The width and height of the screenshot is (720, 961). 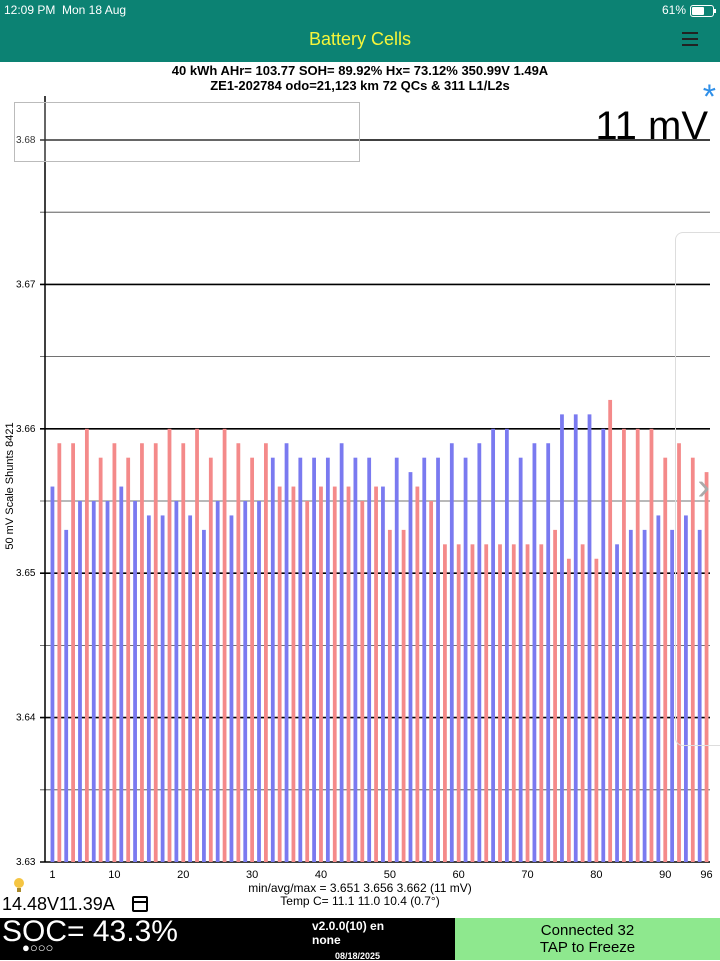 What do you see at coordinates (321, 875) in the screenshot?
I see `x-tick-label: 40` at bounding box center [321, 875].